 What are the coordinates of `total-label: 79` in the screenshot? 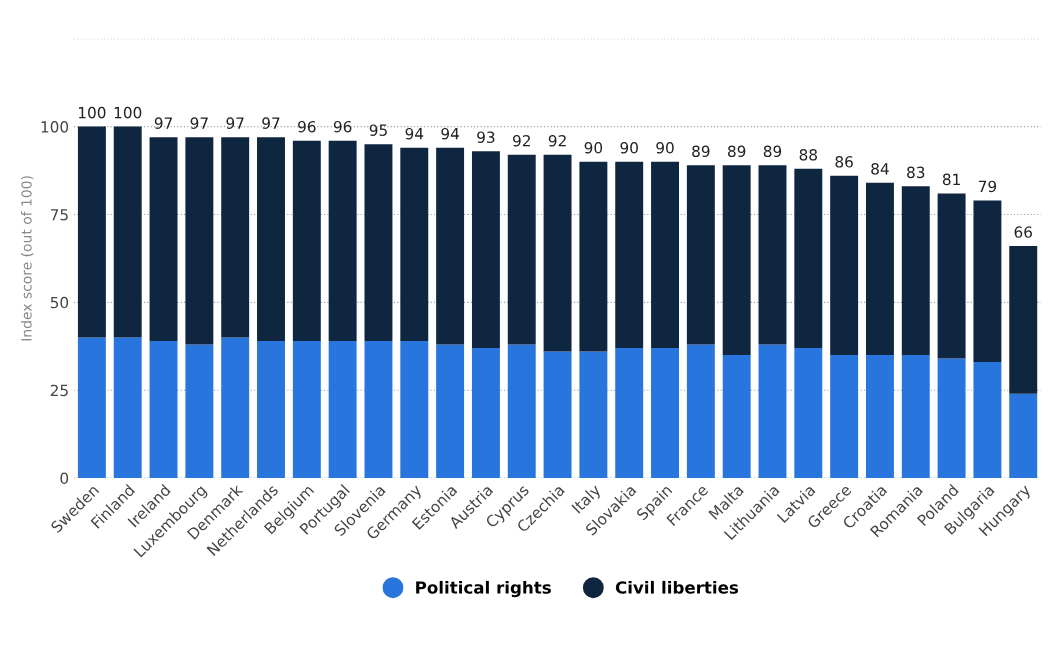 It's located at (987, 186).